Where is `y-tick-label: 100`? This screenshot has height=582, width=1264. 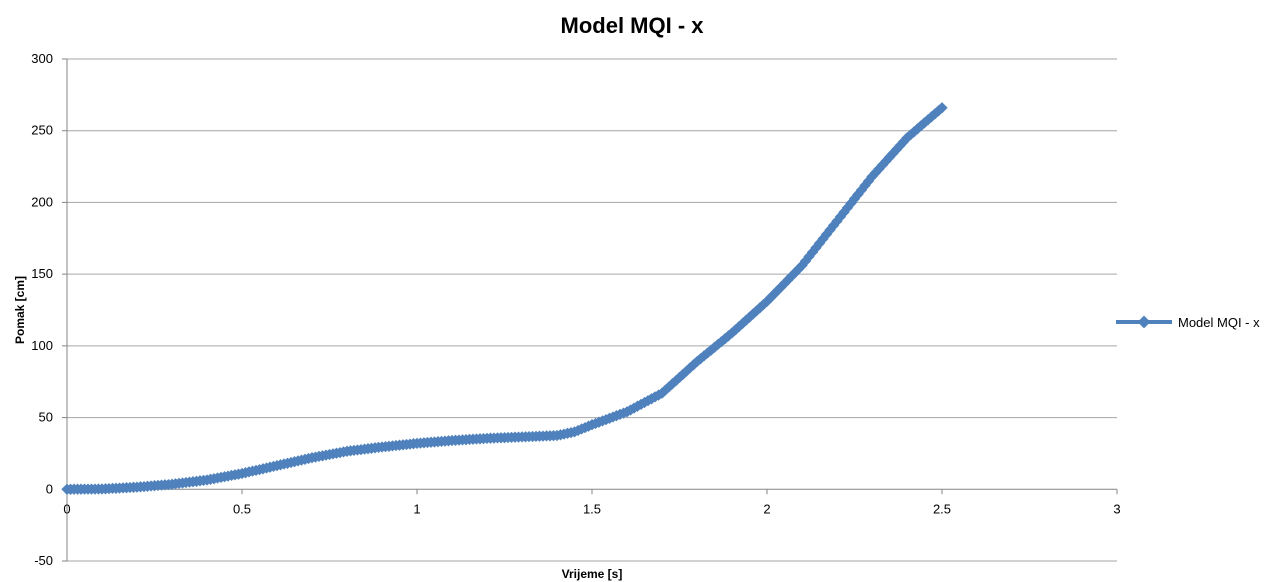
y-tick-label: 100 is located at coordinates (42, 345).